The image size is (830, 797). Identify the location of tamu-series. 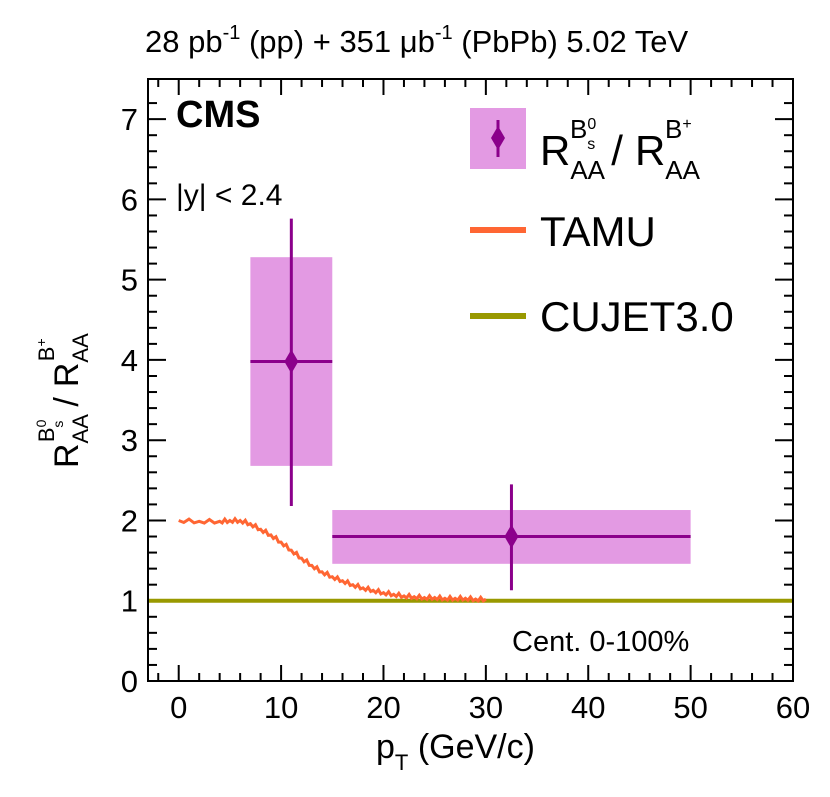
(332, 559).